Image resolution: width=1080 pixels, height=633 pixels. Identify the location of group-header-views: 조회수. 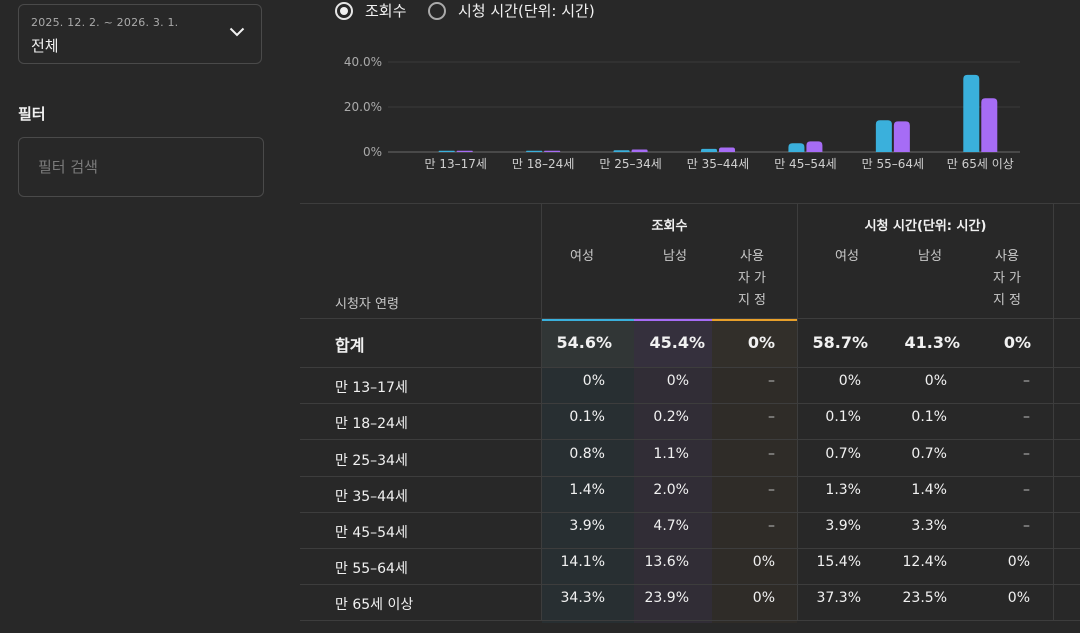
(669, 226).